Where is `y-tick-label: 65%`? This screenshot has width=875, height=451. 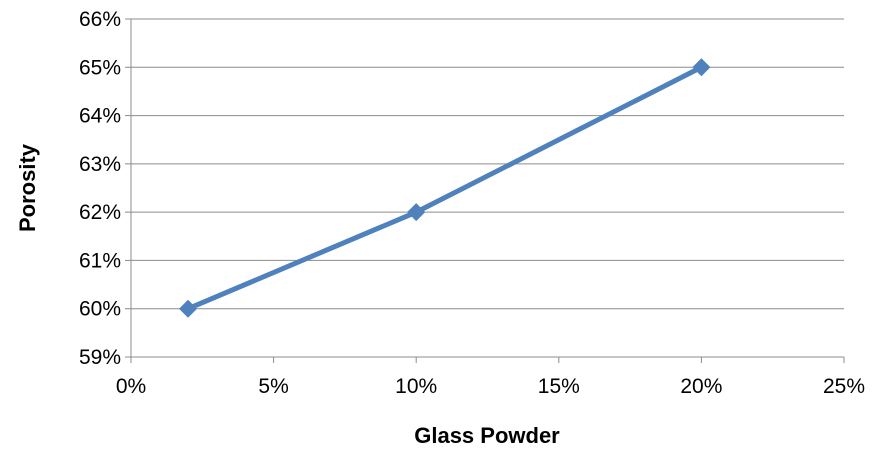 y-tick-label: 65% is located at coordinates (100, 67).